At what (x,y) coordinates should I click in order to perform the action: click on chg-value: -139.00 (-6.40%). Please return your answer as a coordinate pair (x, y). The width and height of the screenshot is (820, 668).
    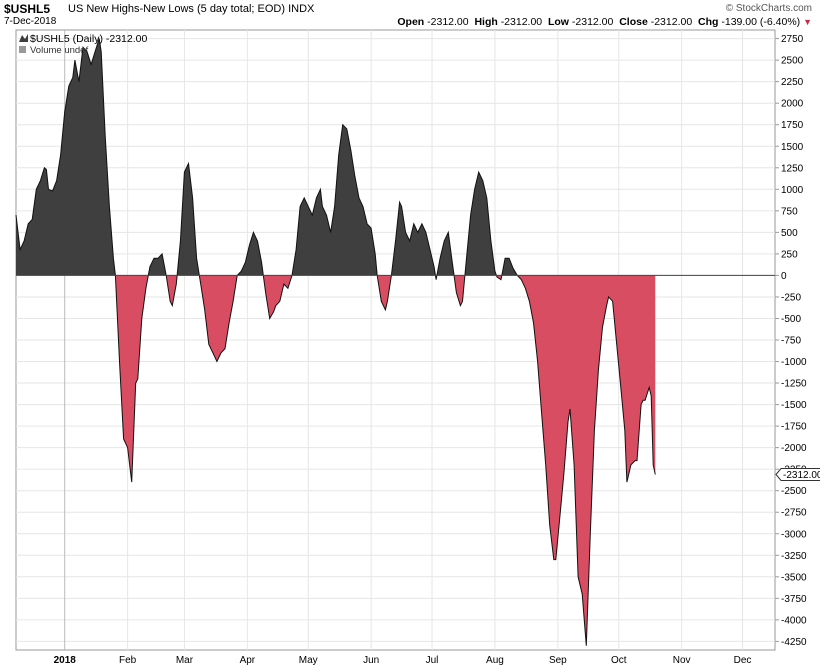
    Looking at the image, I should click on (761, 22).